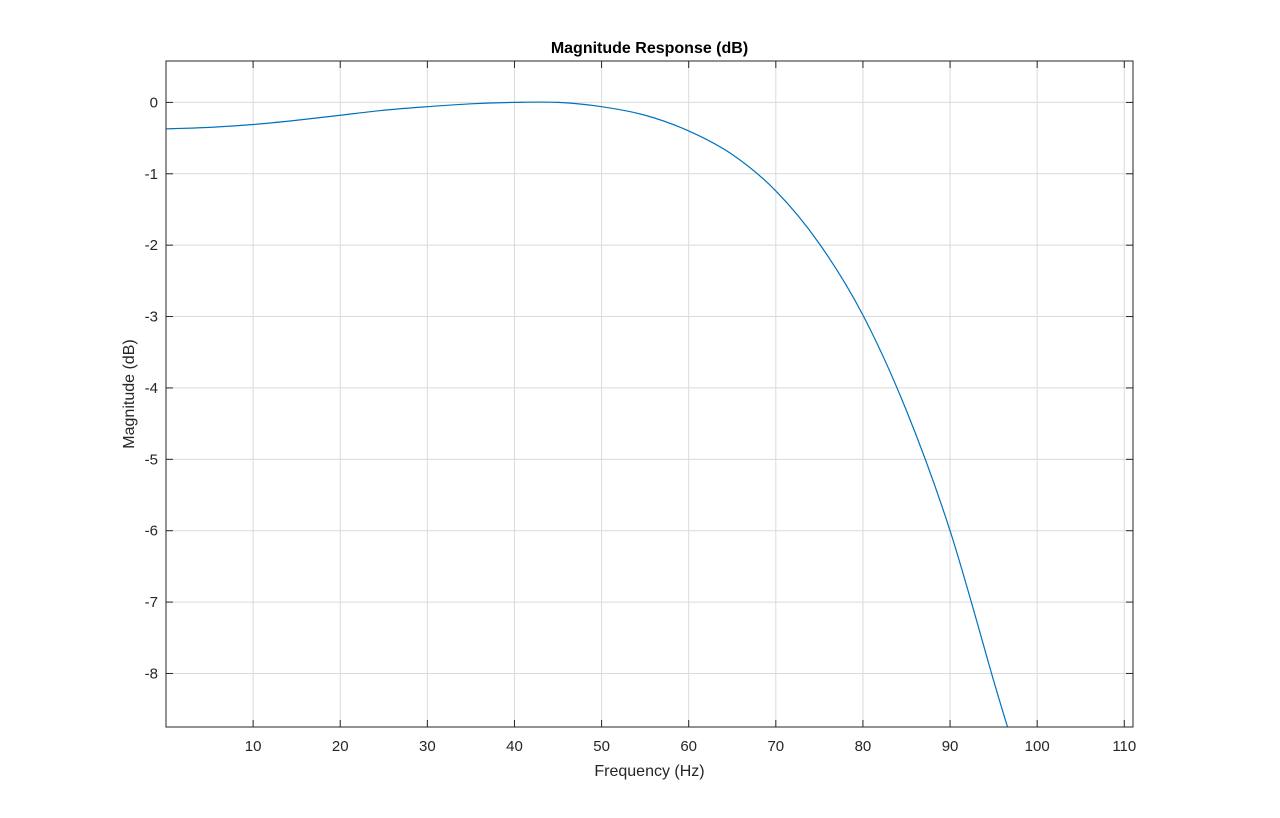 The width and height of the screenshot is (1280, 818). I want to click on y-tick-label: -1, so click(151, 174).